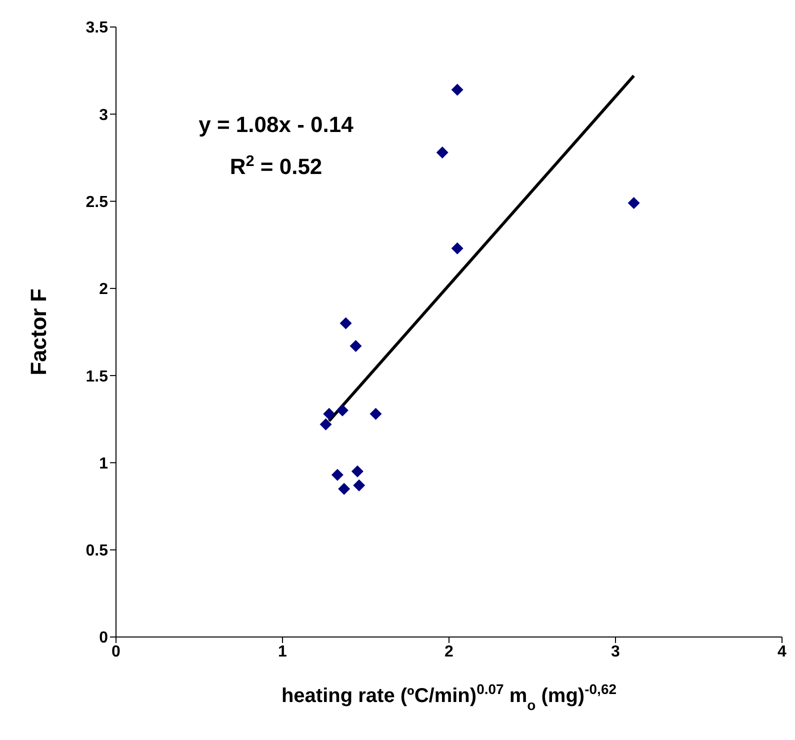 Image resolution: width=795 pixels, height=740 pixels. I want to click on annotation: y = 1.08x - 0.14, so click(276, 124).